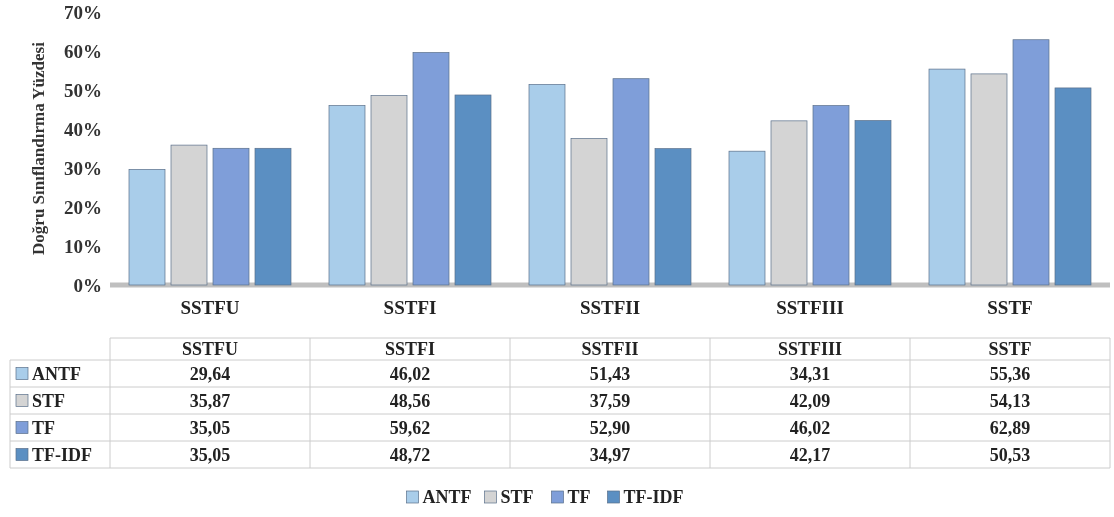 The height and width of the screenshot is (517, 1114). Describe the element at coordinates (83, 12) in the screenshot. I see `y-tick-label: 70%` at that location.